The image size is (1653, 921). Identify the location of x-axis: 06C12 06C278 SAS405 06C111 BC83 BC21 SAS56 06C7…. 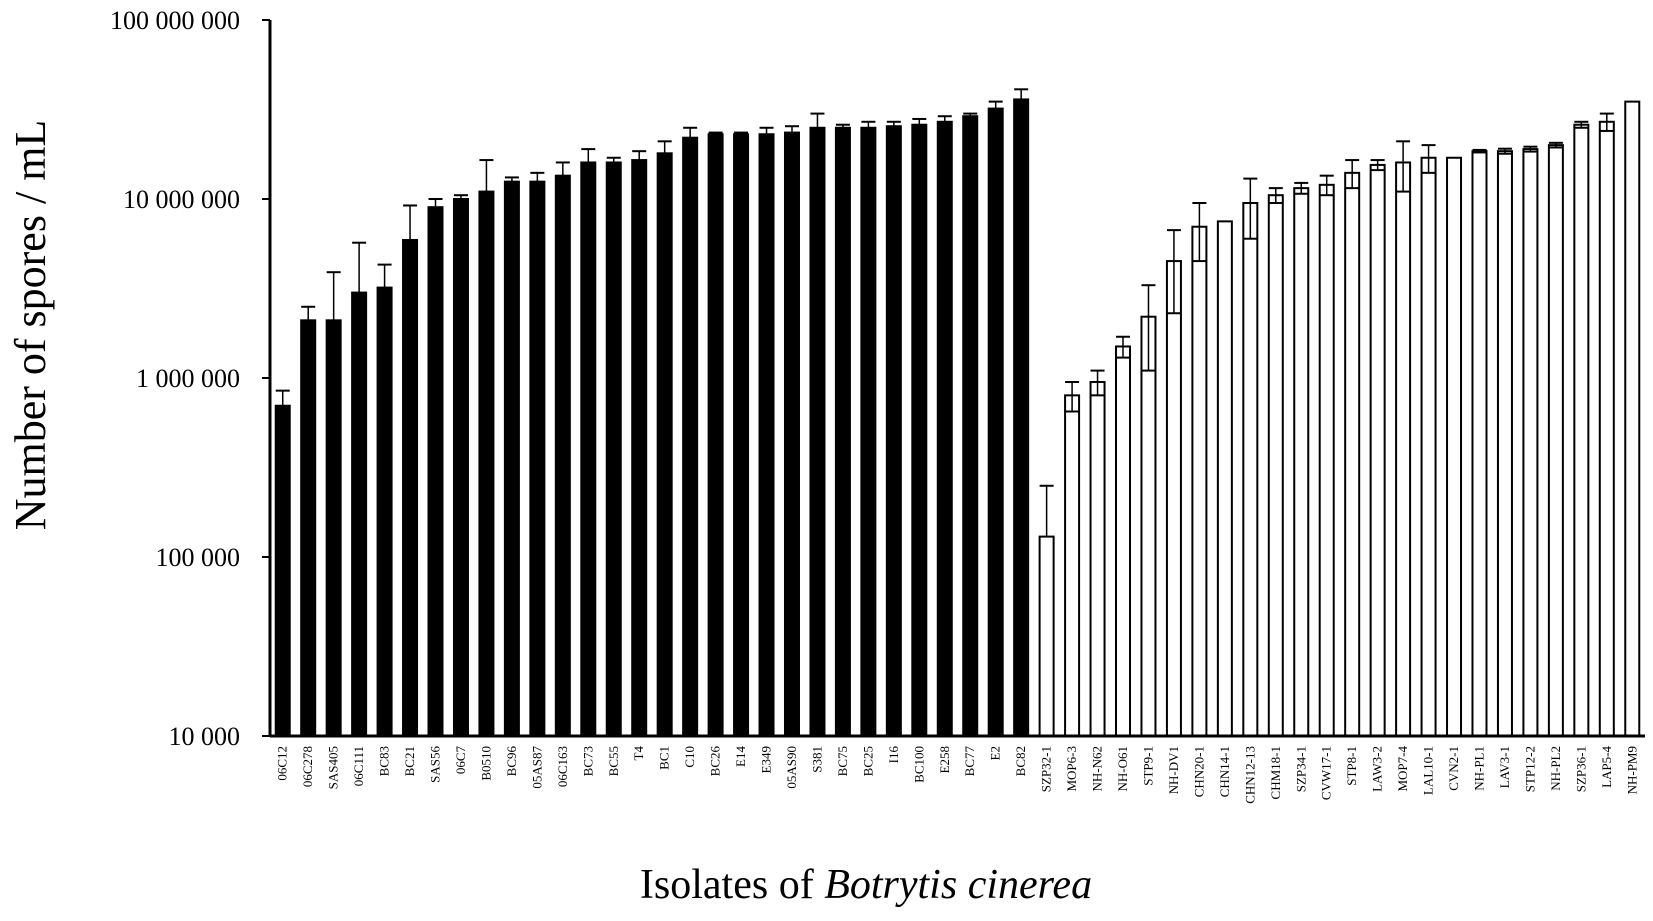
(957, 769).